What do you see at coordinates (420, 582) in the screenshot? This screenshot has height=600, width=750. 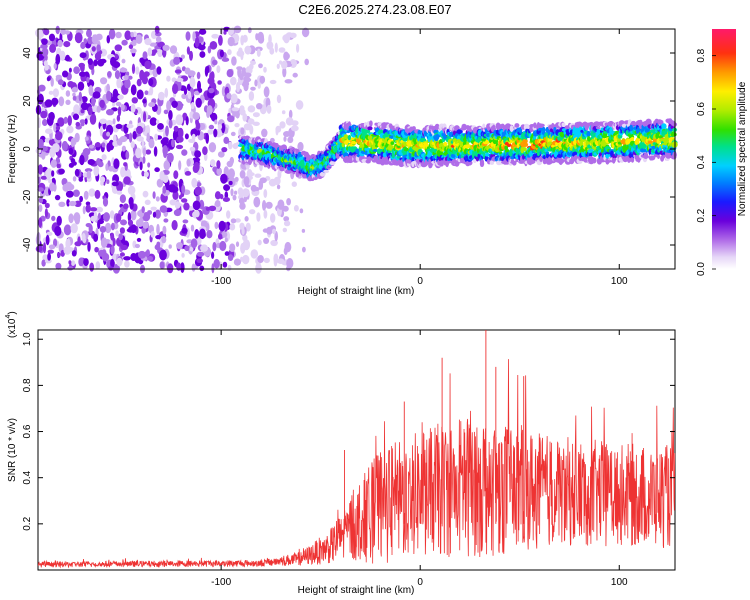 I see `x-tick-label: 0` at bounding box center [420, 582].